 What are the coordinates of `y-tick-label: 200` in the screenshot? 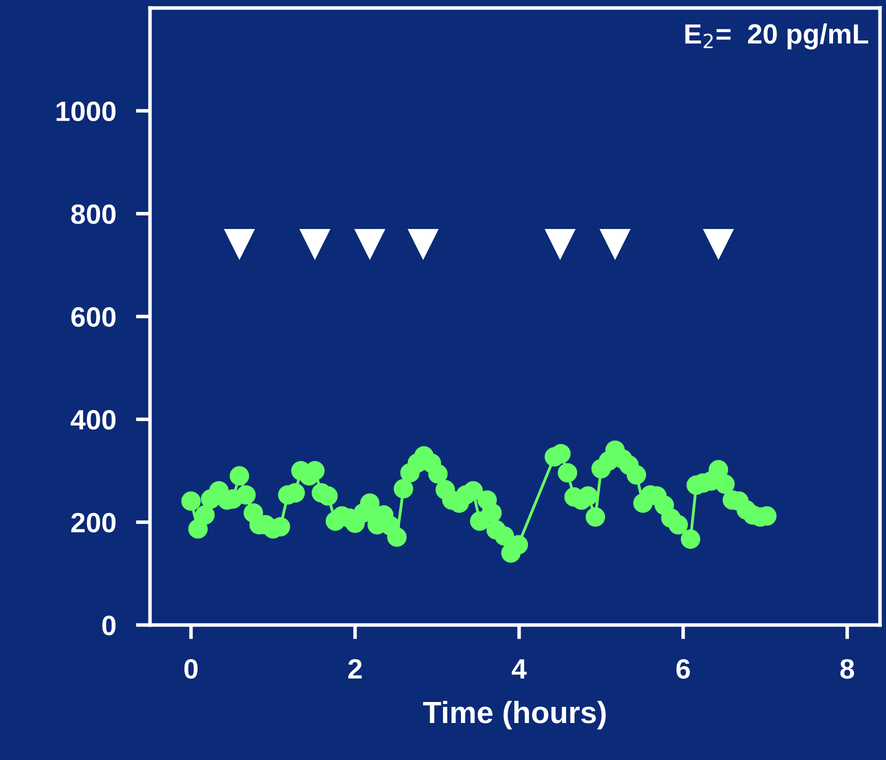 It's located at (93, 522).